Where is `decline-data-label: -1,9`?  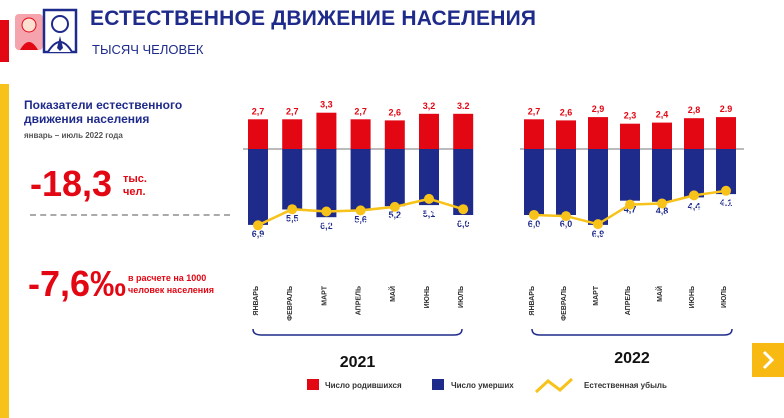
decline-data-label: -1,9 is located at coordinates (429, 212).